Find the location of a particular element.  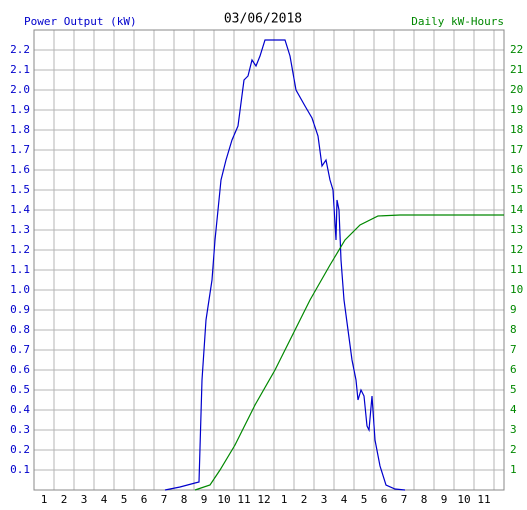

y2-tick-label: 16 is located at coordinates (516, 169).